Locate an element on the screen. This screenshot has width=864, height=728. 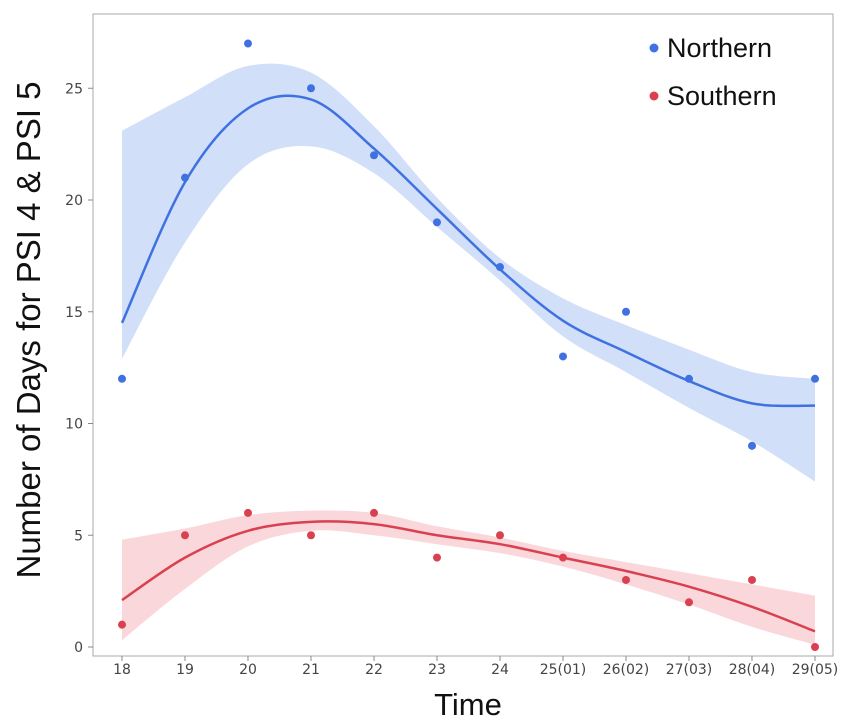
southern-confidence-band is located at coordinates (468, 577).